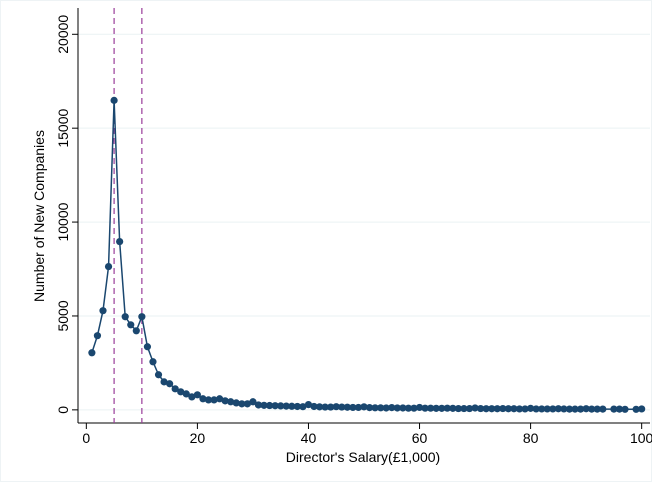 The width and height of the screenshot is (652, 487). Describe the element at coordinates (309, 438) in the screenshot. I see `x-tick-label: 40` at that location.